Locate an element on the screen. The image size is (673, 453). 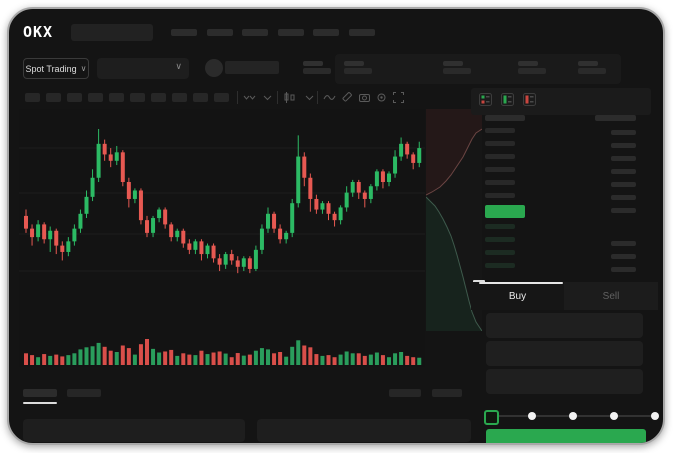
settings-gear-icon is located at coordinates (381, 97).